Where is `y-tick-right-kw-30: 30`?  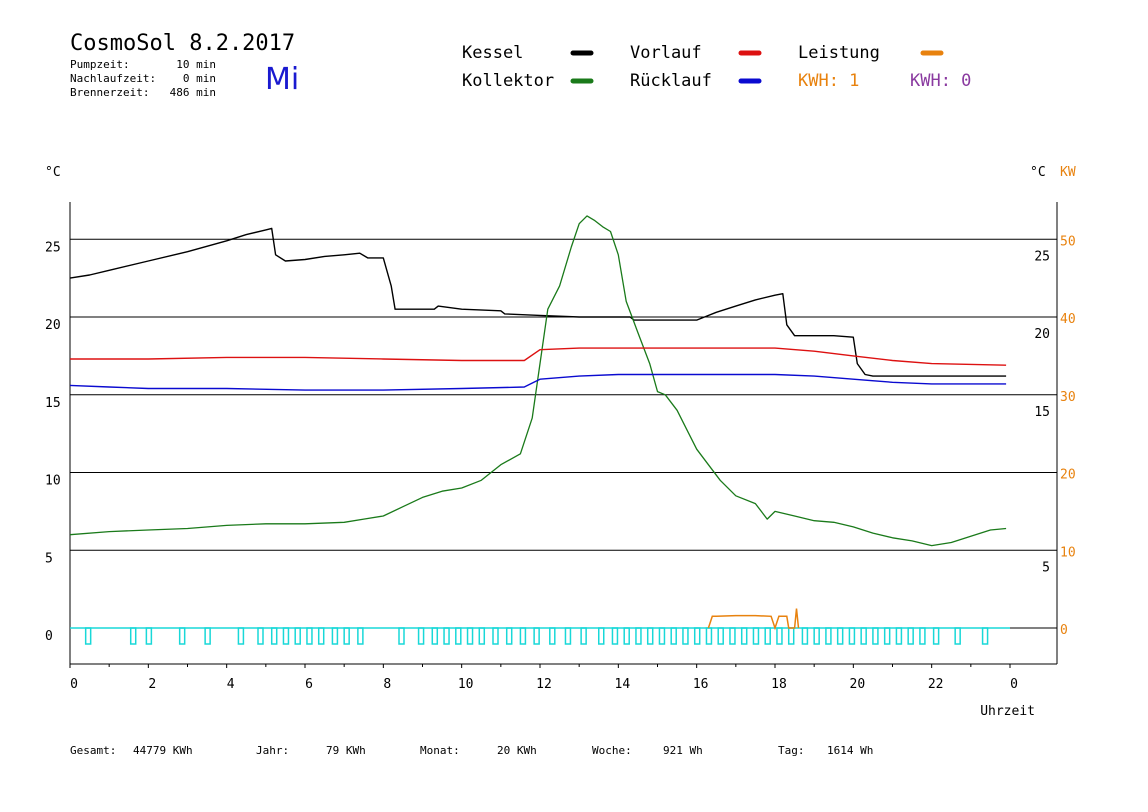
y-tick-right-kw-30: 30 is located at coordinates (1068, 397).